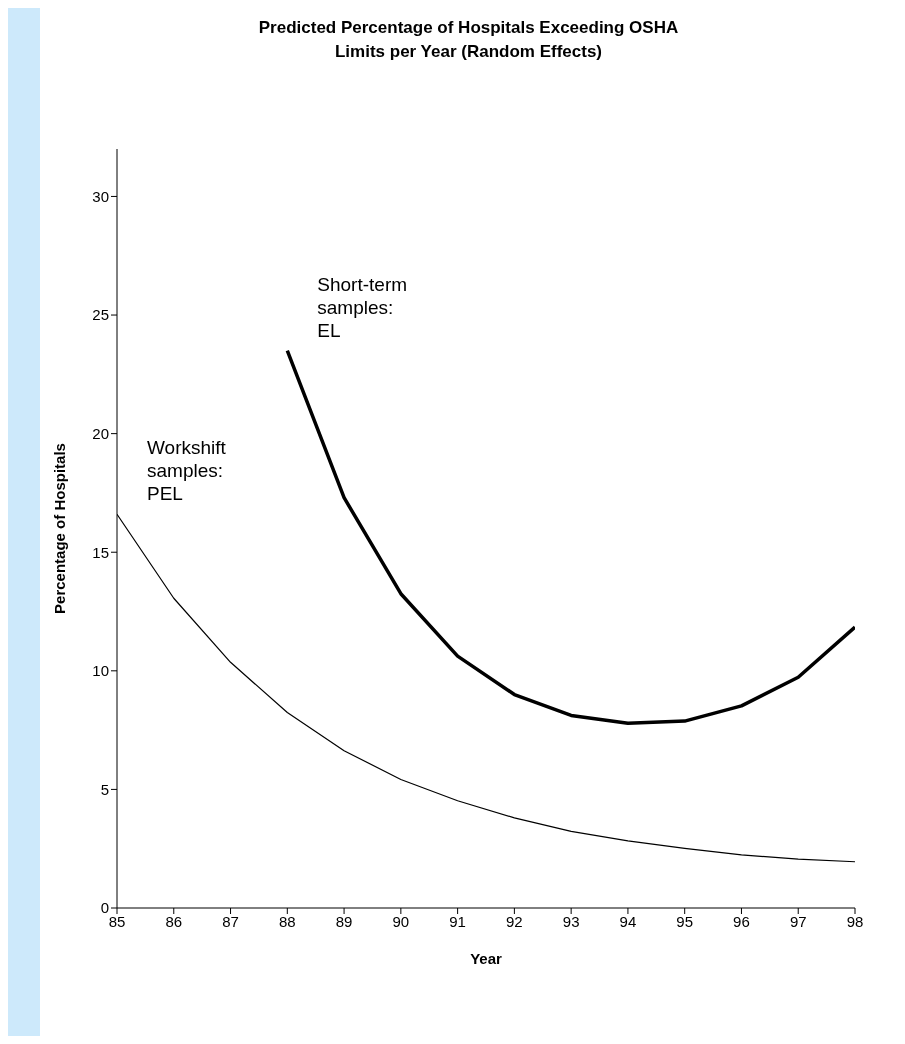 The height and width of the screenshot is (1044, 905). What do you see at coordinates (187, 471) in the screenshot?
I see `series-label: Workshift samples: PEL` at bounding box center [187, 471].